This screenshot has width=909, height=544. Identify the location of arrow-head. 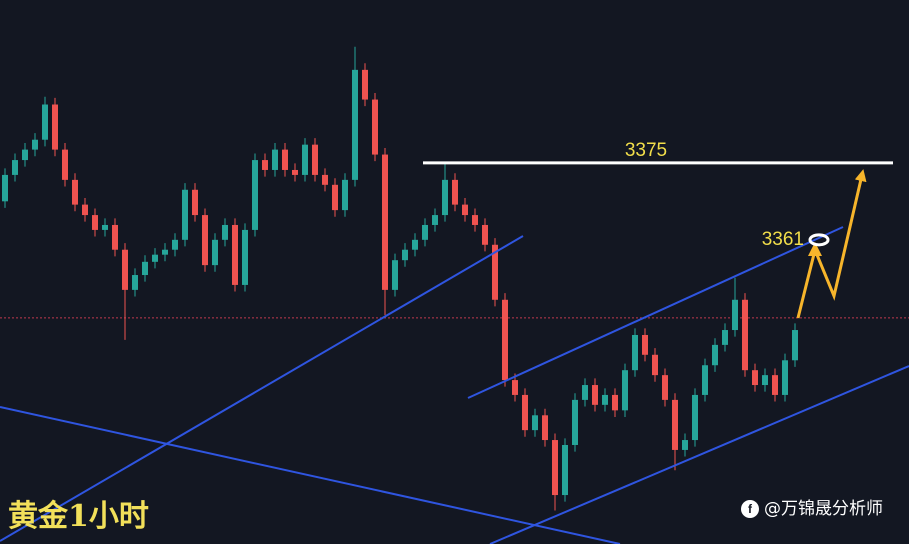
(815, 249).